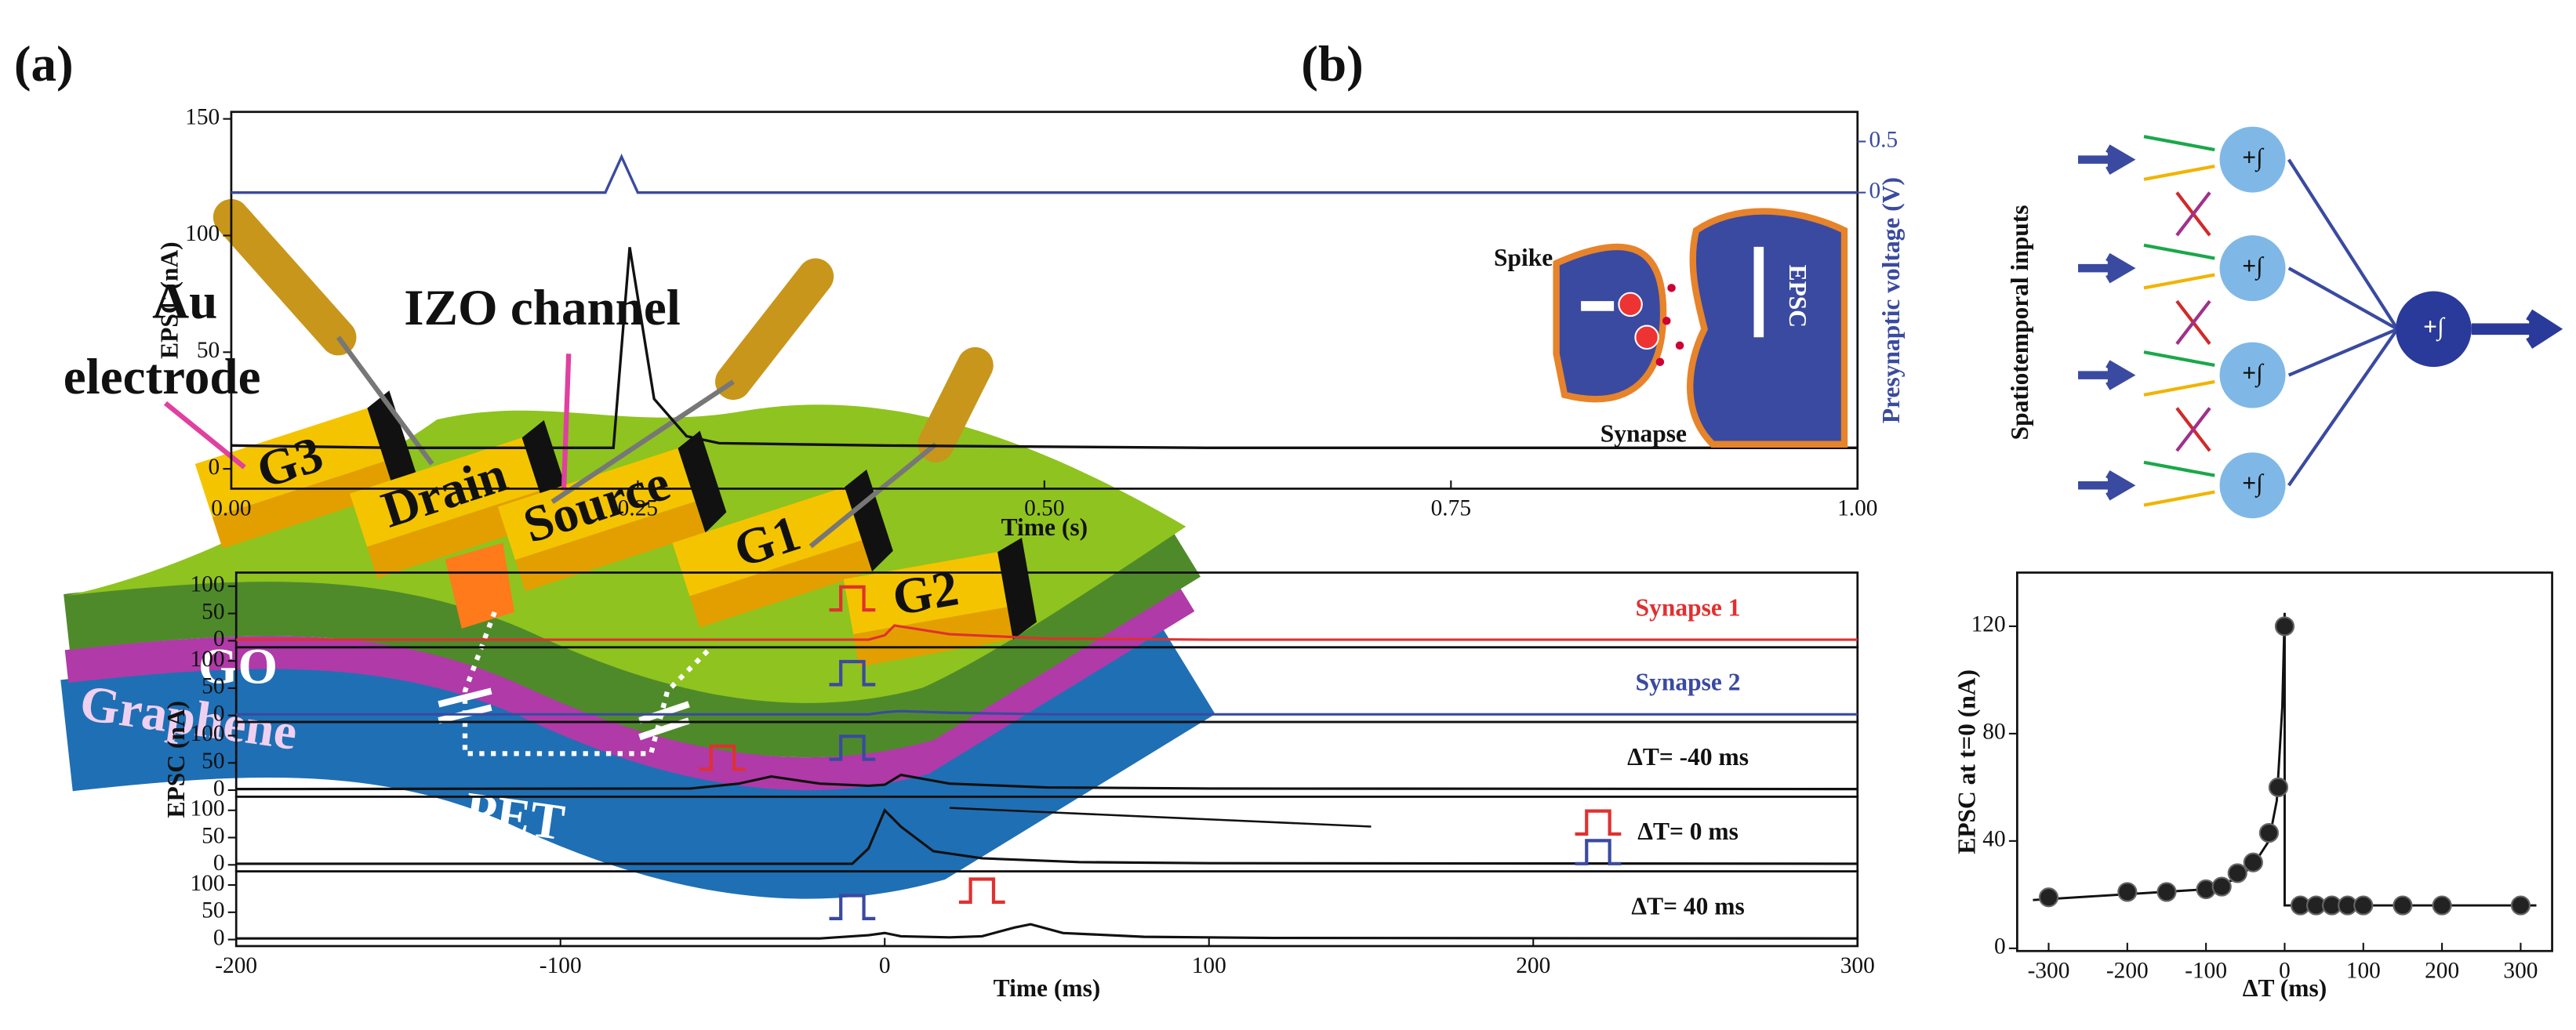 The height and width of the screenshot is (1030, 2576). I want to click on x-tick-label: 0.25, so click(638, 508).